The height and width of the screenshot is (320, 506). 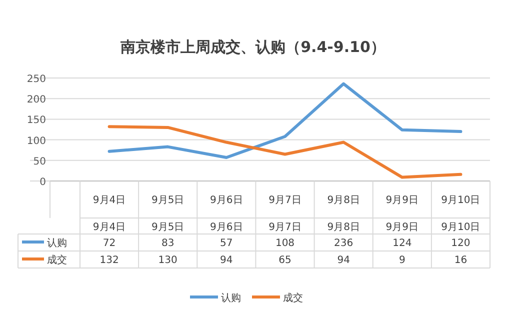 I want to click on category-label: 9月8日, so click(x=343, y=227).